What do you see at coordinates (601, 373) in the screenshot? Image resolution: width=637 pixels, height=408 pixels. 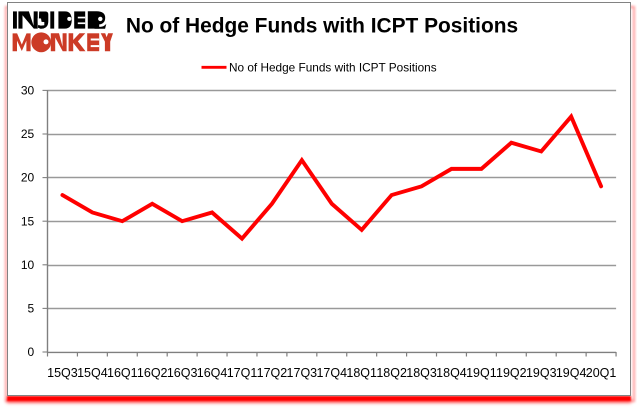 I see `svg-text: 20Q1` at bounding box center [601, 373].